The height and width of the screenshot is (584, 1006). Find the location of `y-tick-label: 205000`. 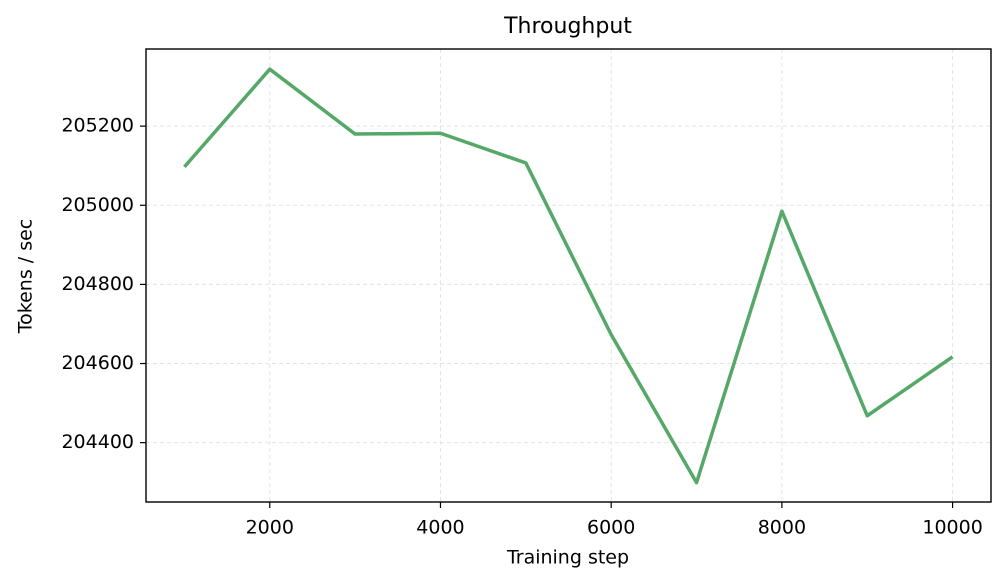

y-tick-label: 205000 is located at coordinates (97, 205).